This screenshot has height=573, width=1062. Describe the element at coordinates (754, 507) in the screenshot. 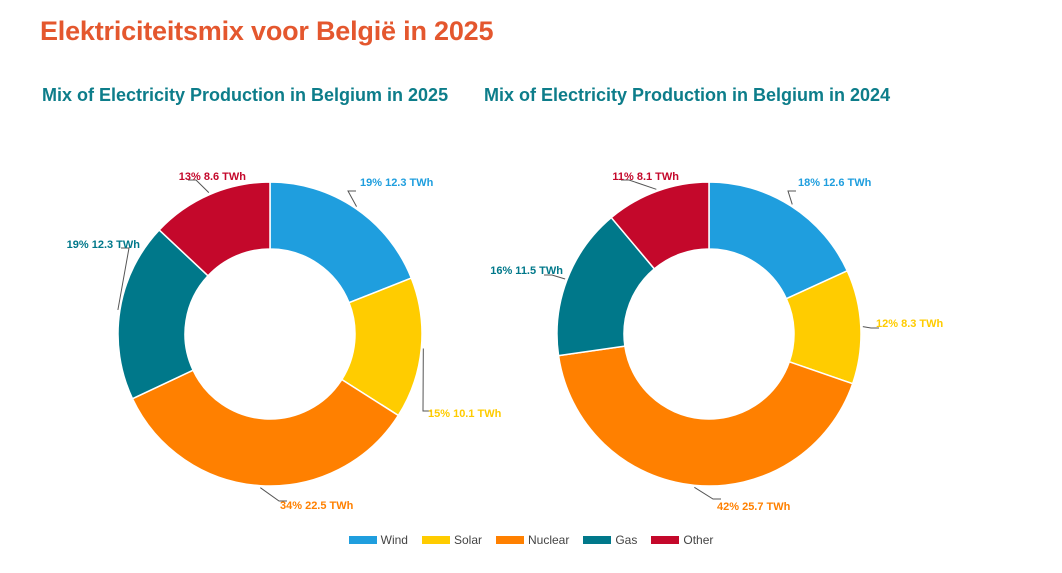

I see `data-label-nuclear: 42% 25.7 TWh` at that location.